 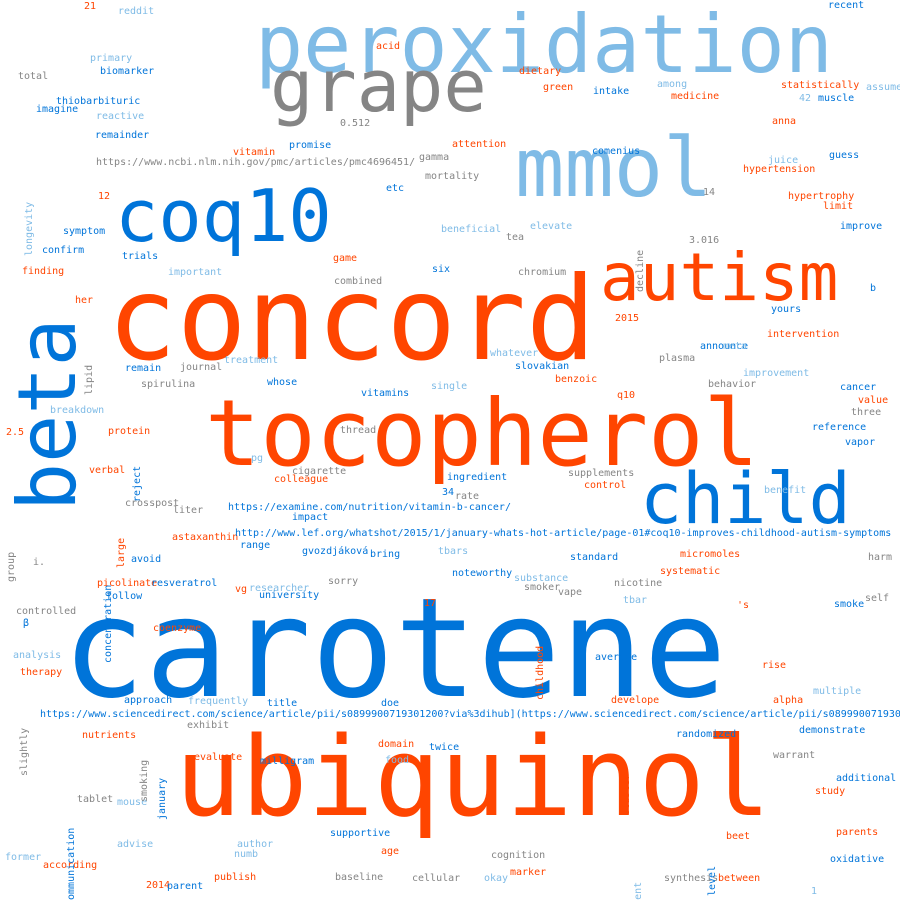 What do you see at coordinates (473, 777) in the screenshot?
I see `word-ubiquinol: ubiquinol` at bounding box center [473, 777].